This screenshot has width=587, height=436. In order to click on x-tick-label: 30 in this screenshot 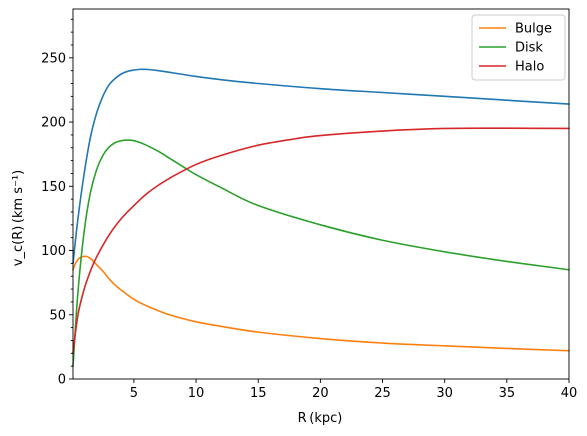, I will do `click(444, 393)`.